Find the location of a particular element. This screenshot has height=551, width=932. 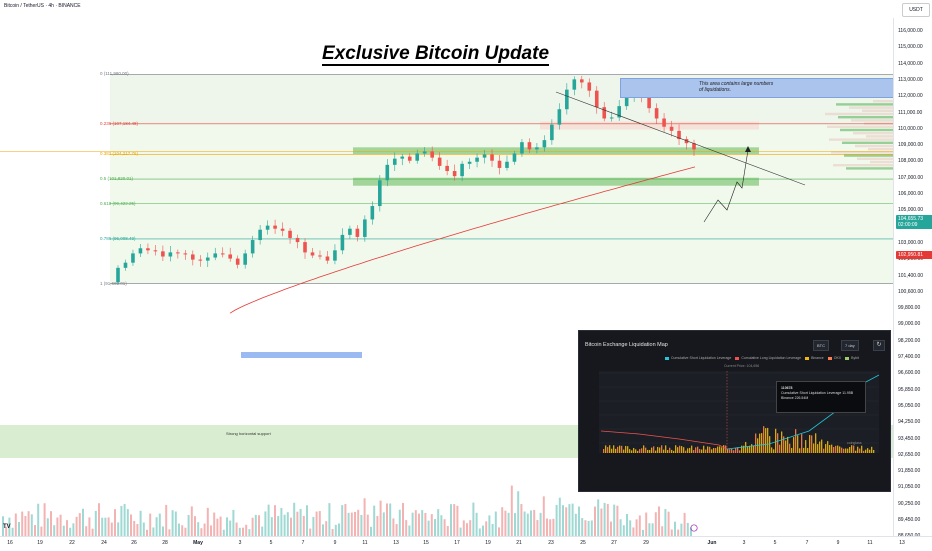

y-tick-label: 100,600.00 is located at coordinates (911, 291).